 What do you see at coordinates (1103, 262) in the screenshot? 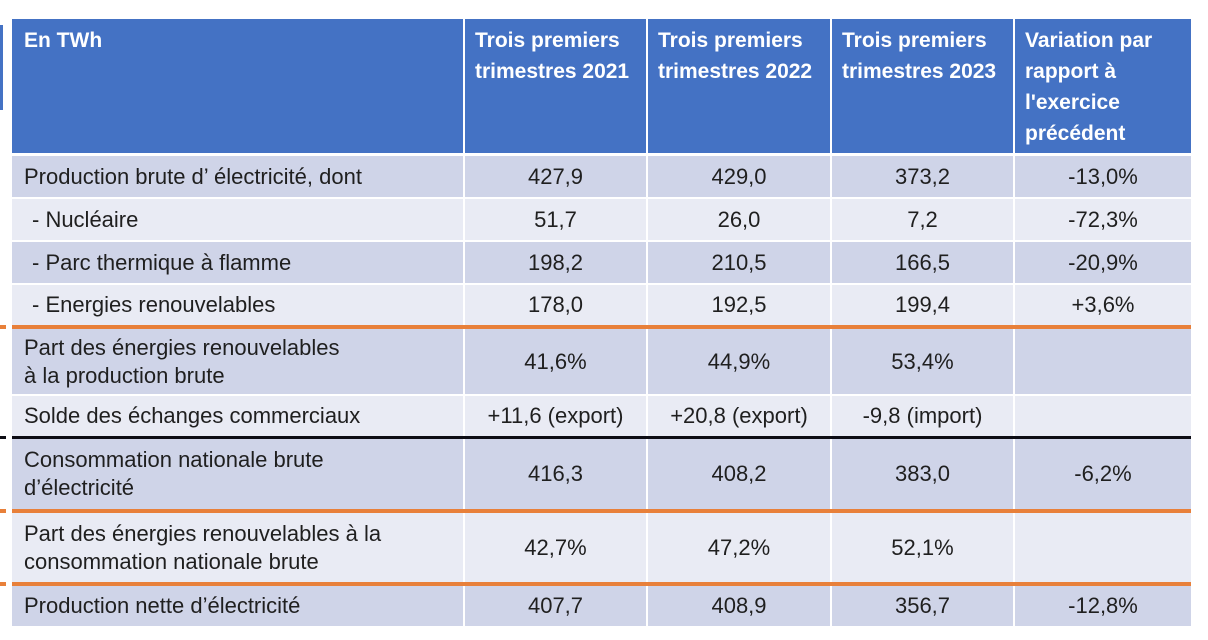
I see `value-variation: -20,9%` at bounding box center [1103, 262].